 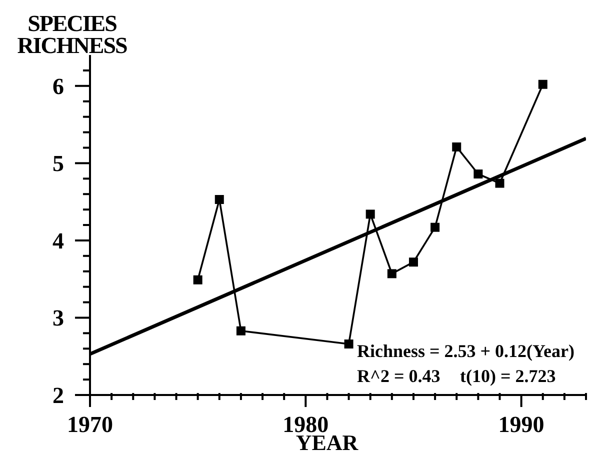 I want to click on y-tick-label: 4, so click(x=58, y=241).